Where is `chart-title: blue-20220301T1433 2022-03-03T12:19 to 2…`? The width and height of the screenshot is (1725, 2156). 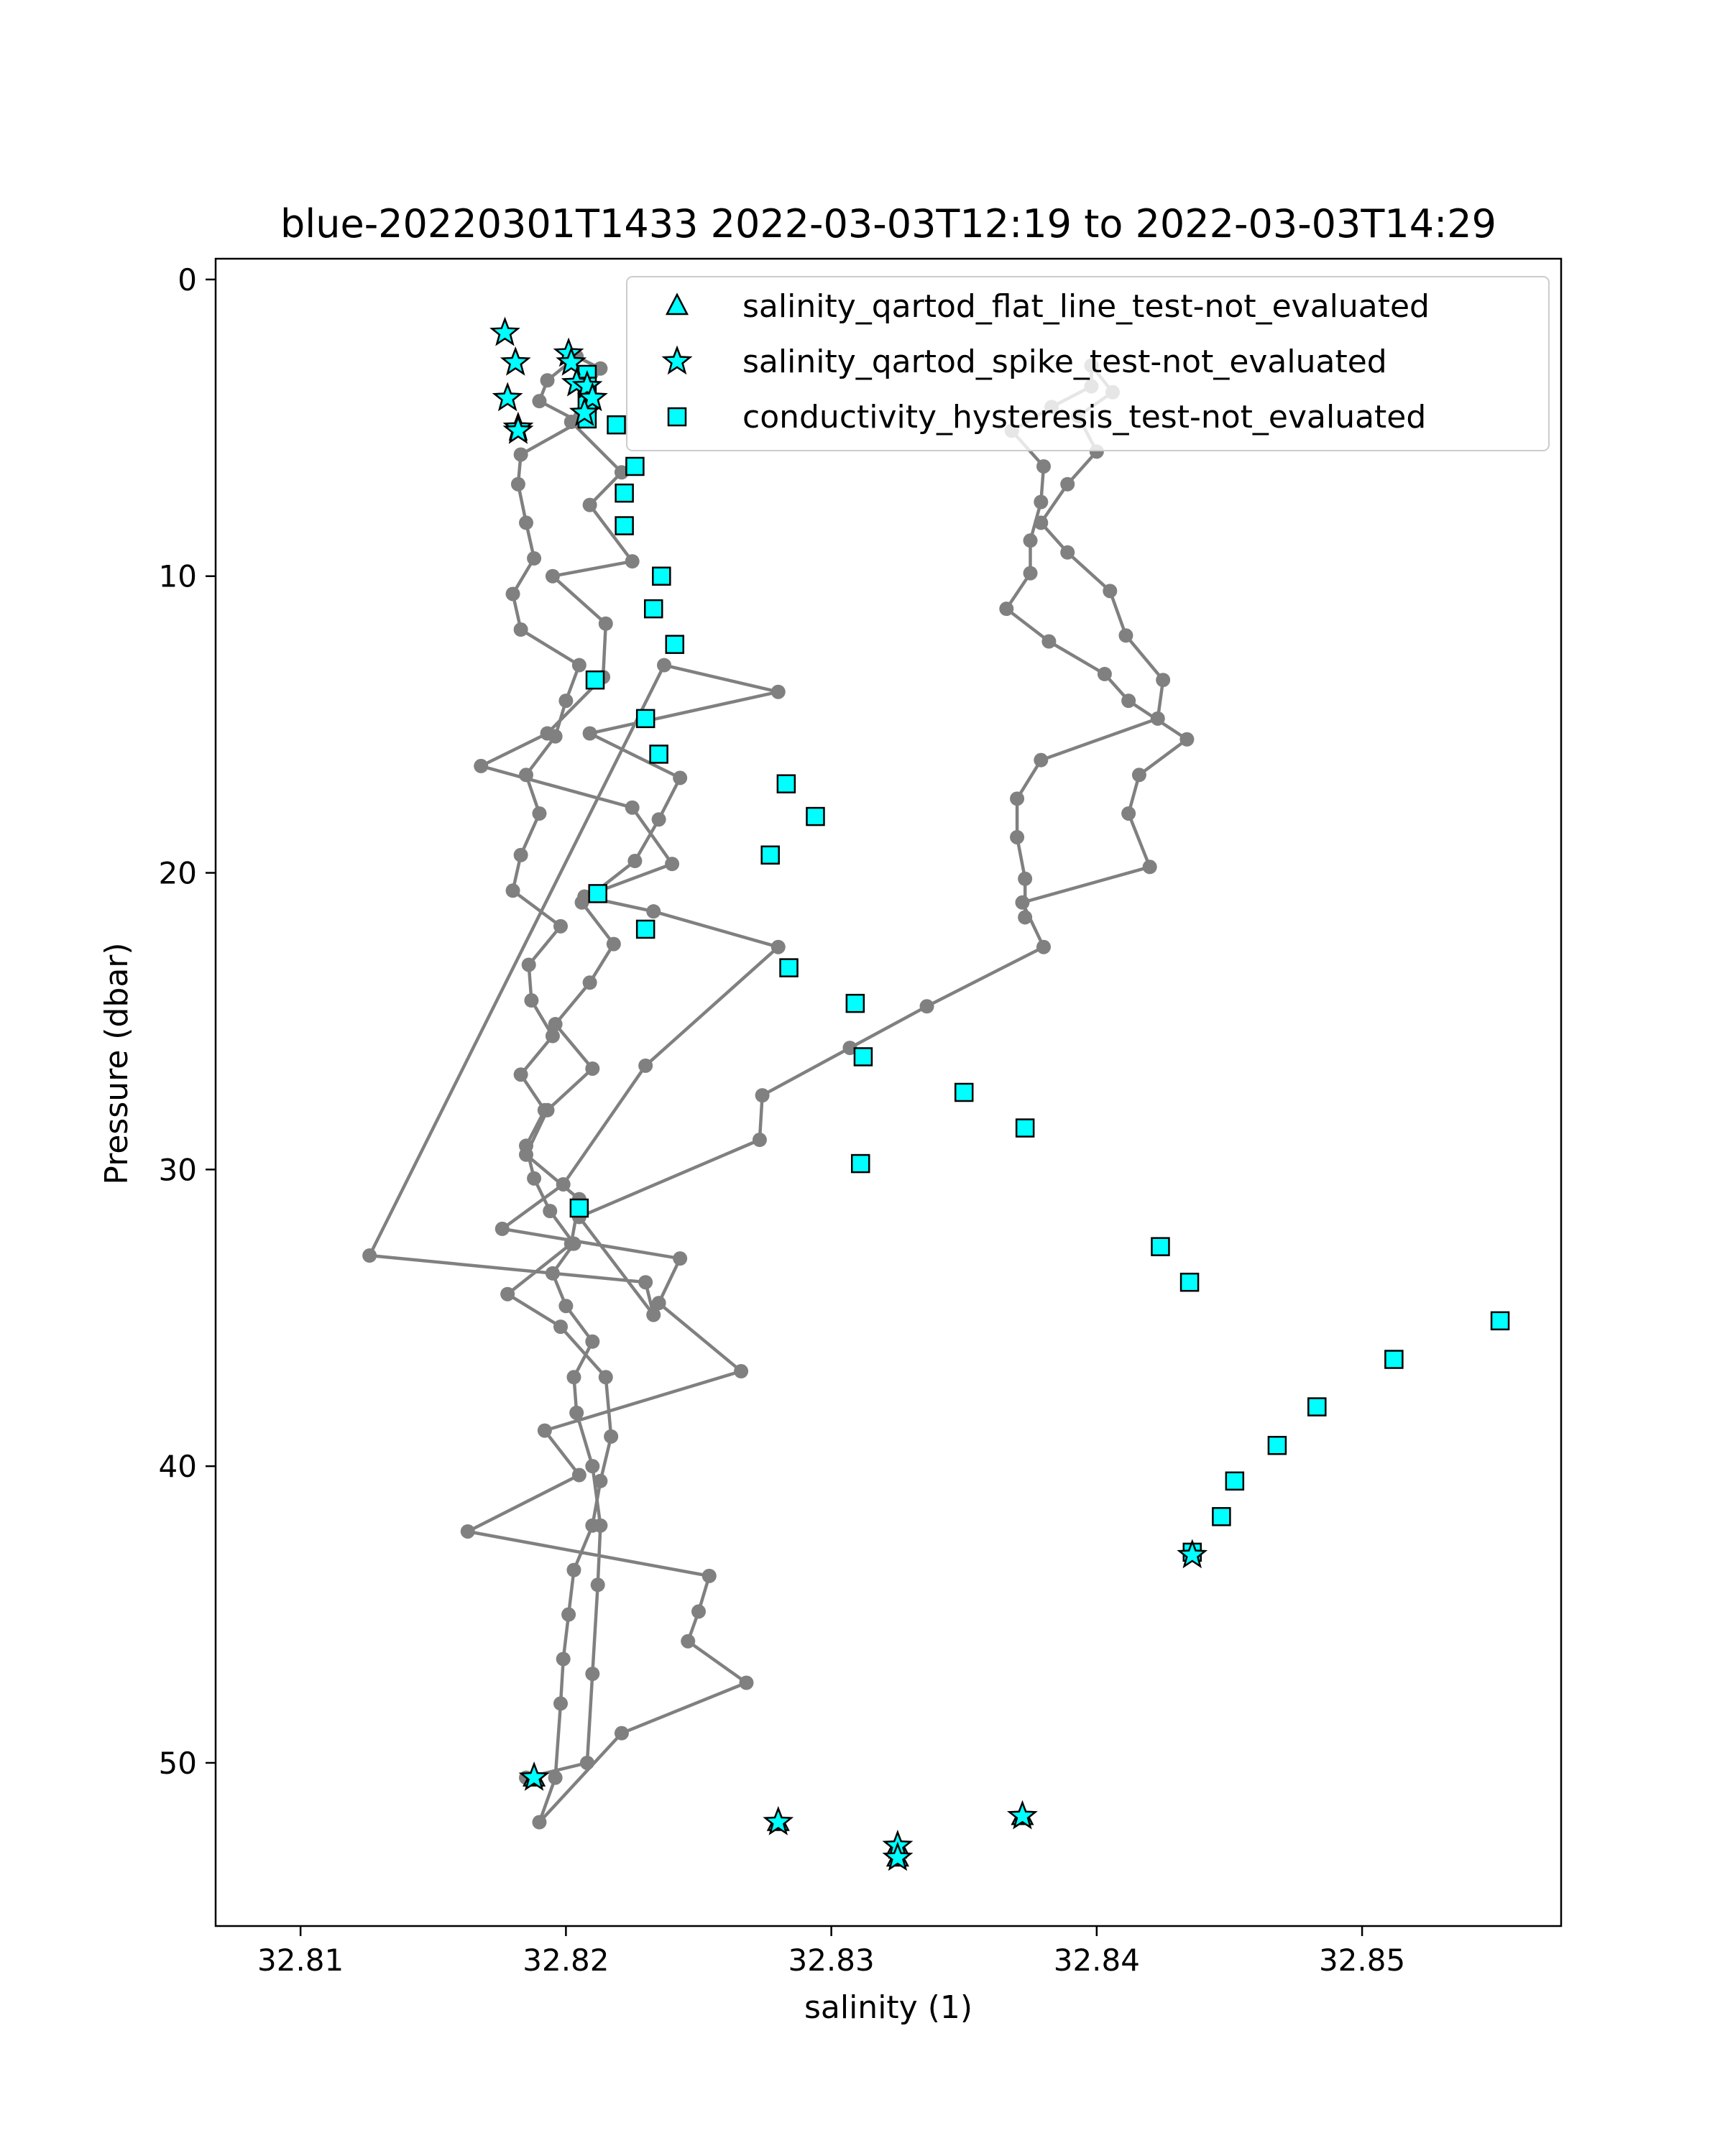 chart-title: blue-20220301T1433 2022-03-03T12:19 to 2… is located at coordinates (888, 224).